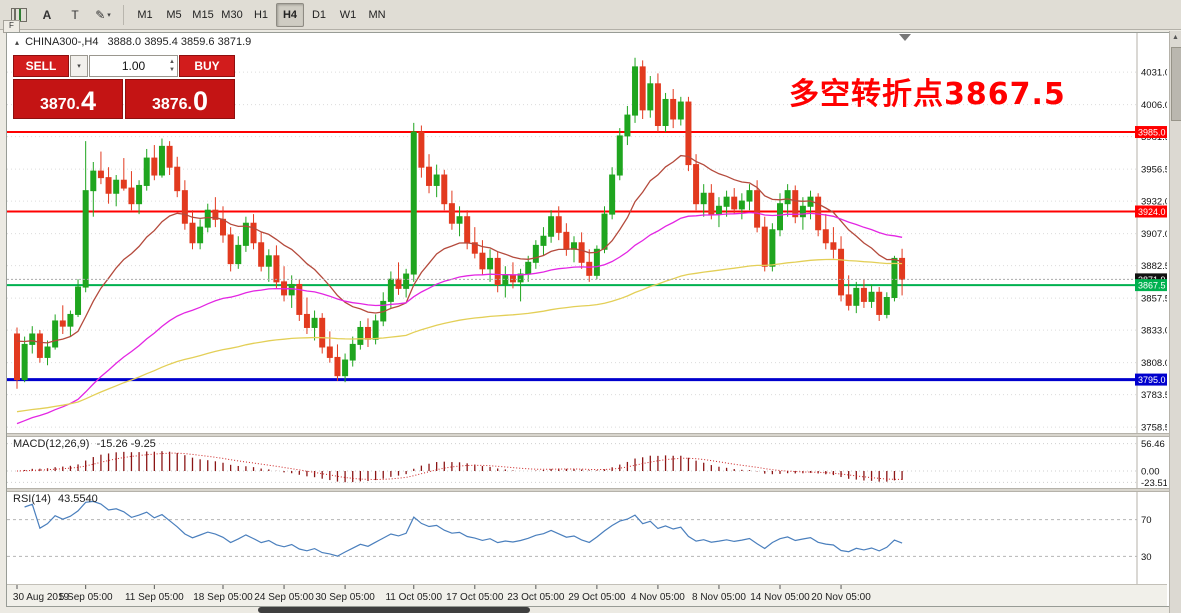 This screenshot has height=613, width=1181. Describe the element at coordinates (345, 597) in the screenshot. I see `time-tick-label: 30 Sep 05:00` at that location.